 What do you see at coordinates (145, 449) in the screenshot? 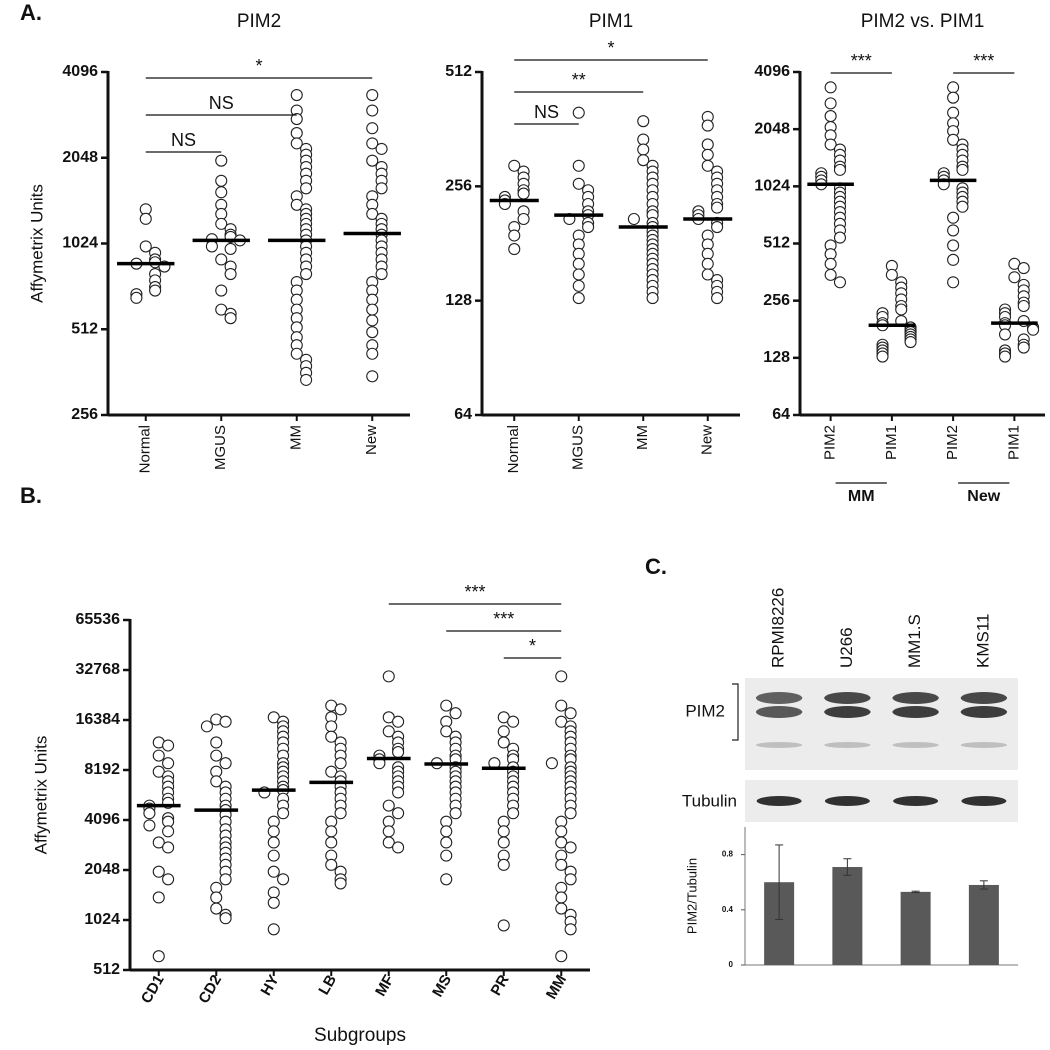
I see `x-tick-label: Normal` at bounding box center [145, 449].